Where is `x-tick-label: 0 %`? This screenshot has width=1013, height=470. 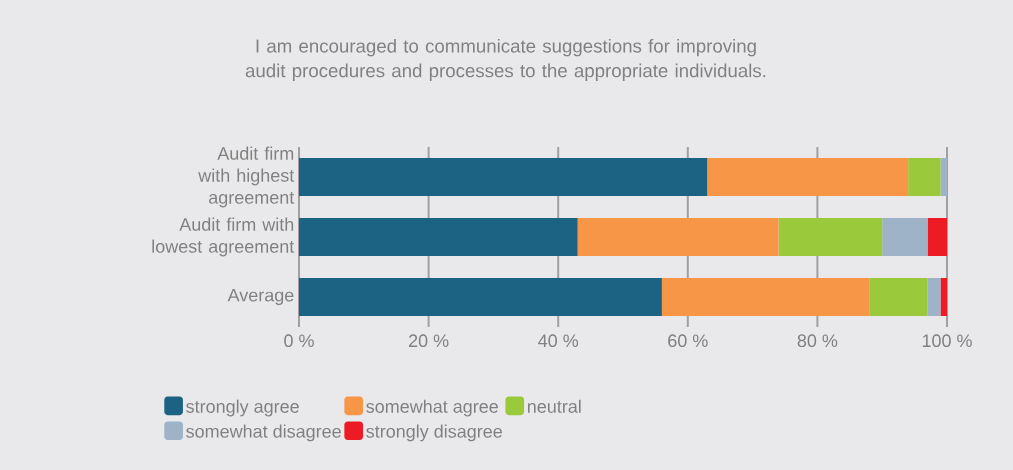 x-tick-label: 0 % is located at coordinates (299, 341).